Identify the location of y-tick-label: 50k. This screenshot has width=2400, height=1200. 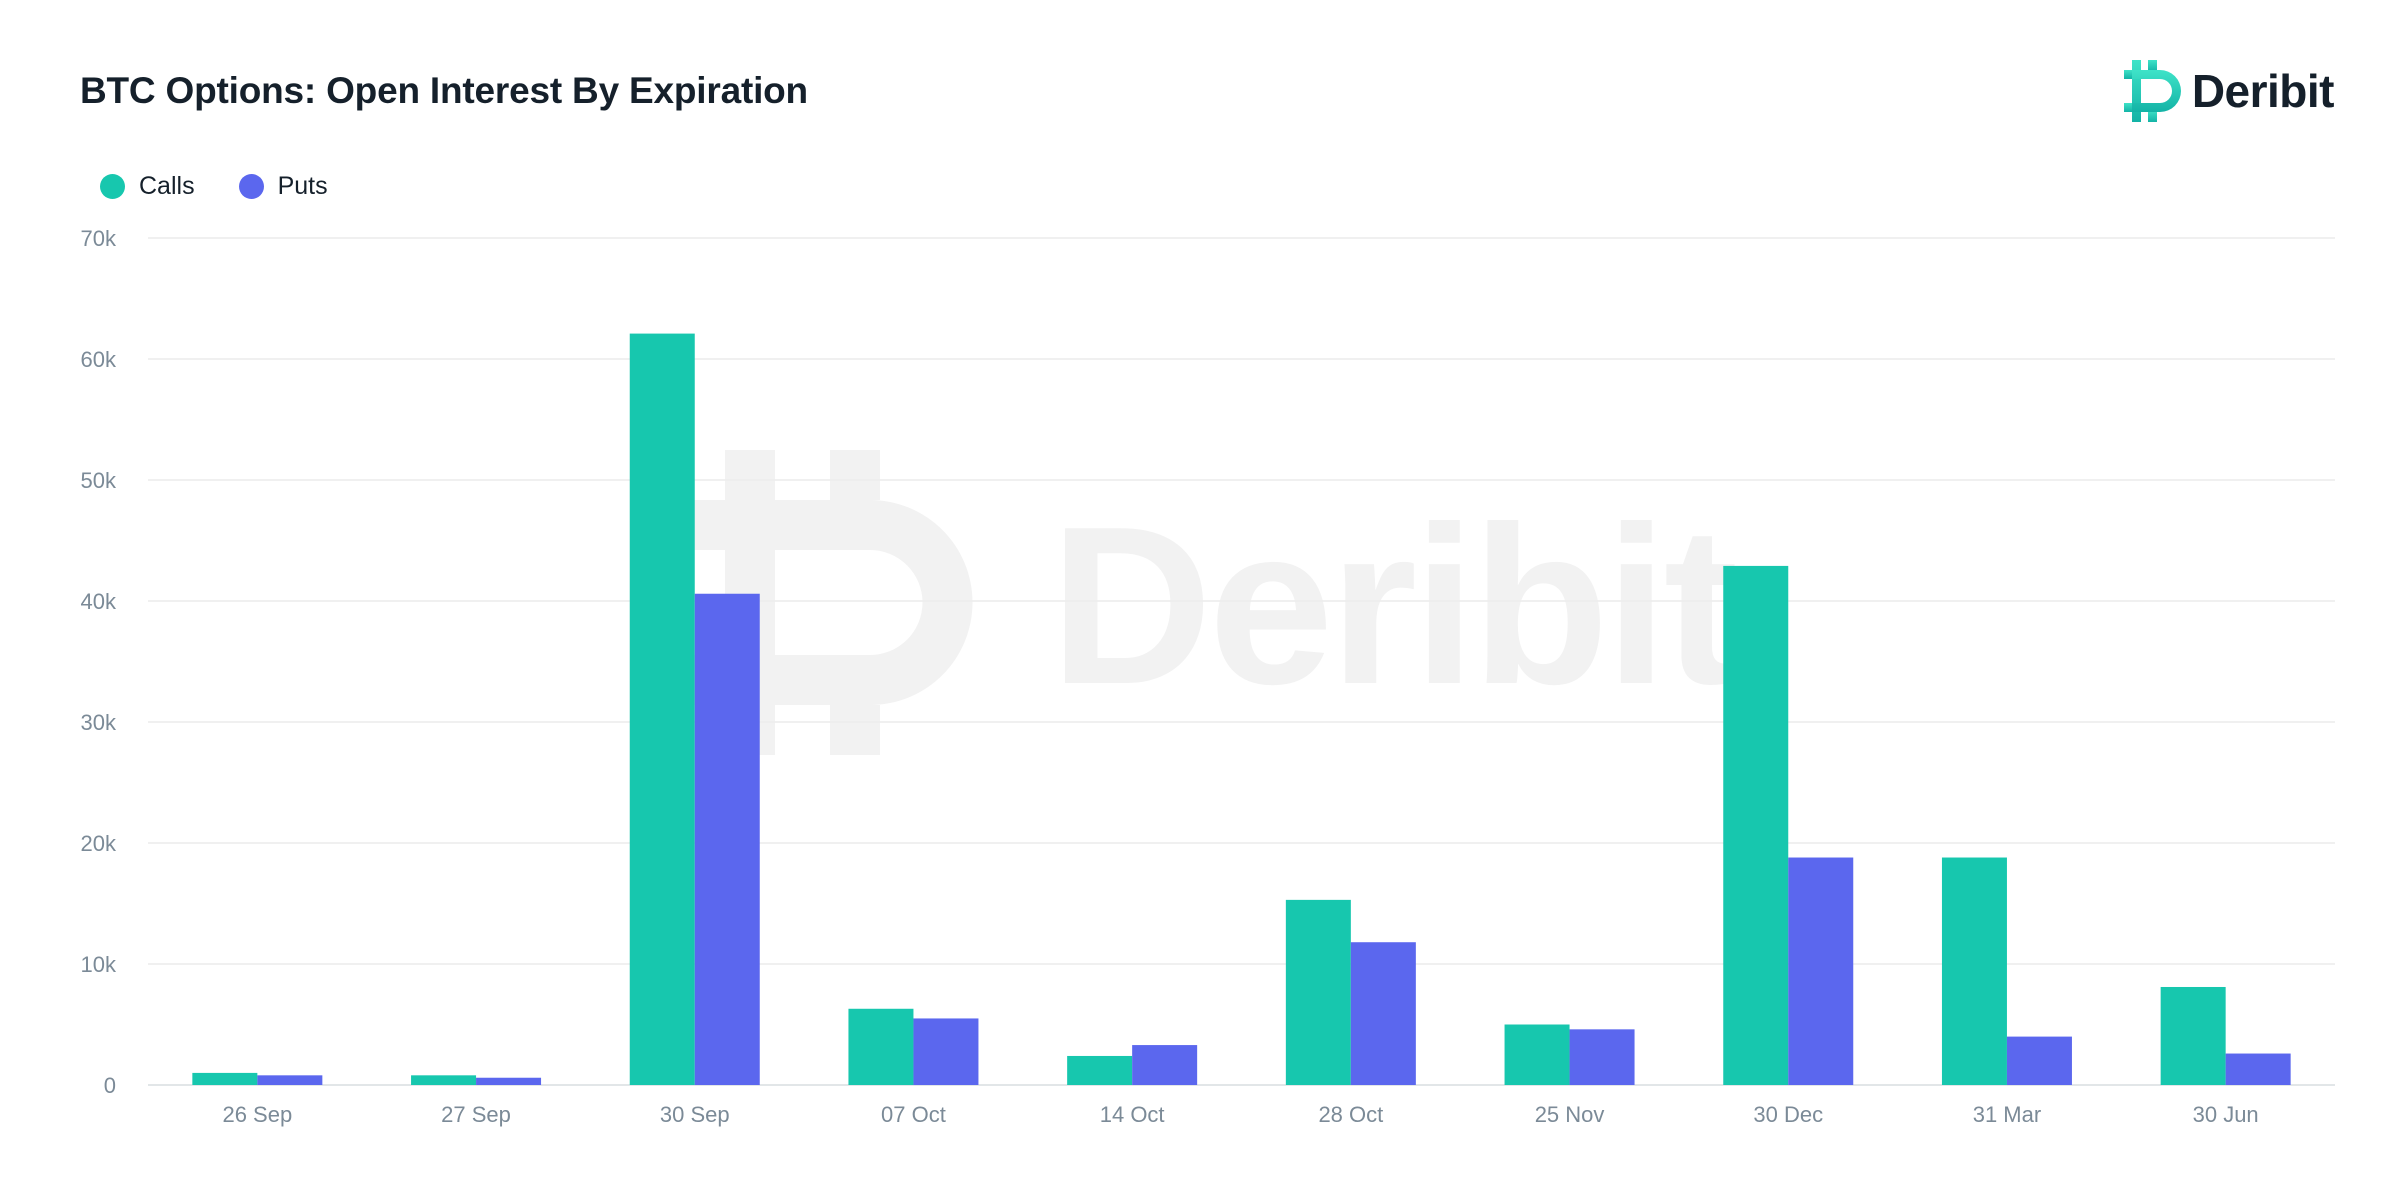
(99, 480).